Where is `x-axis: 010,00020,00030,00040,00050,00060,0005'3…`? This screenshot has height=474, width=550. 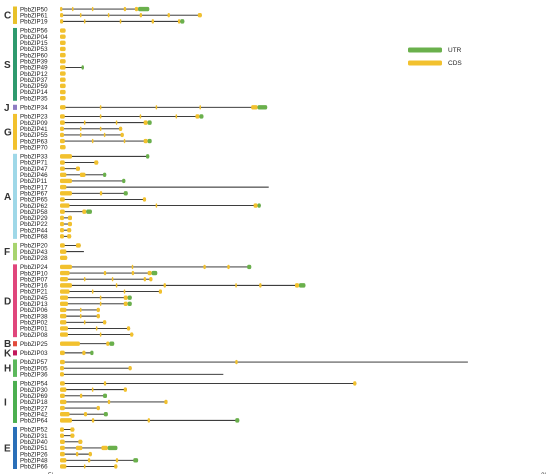 x-axis: 010,00020,00030,00040,00050,00060,0005'3… is located at coordinates (297, 473).